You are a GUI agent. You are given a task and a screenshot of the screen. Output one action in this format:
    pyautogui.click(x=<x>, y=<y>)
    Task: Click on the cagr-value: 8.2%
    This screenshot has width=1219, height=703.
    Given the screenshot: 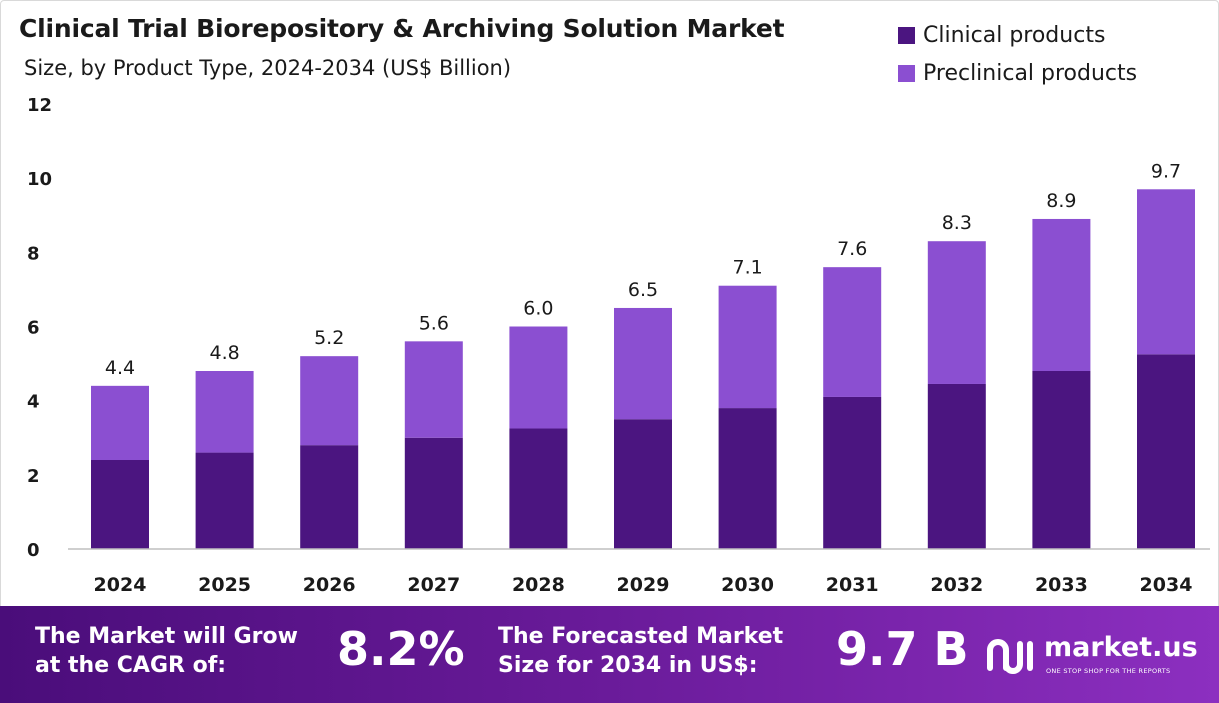 What is the action you would take?
    pyautogui.click(x=401, y=649)
    